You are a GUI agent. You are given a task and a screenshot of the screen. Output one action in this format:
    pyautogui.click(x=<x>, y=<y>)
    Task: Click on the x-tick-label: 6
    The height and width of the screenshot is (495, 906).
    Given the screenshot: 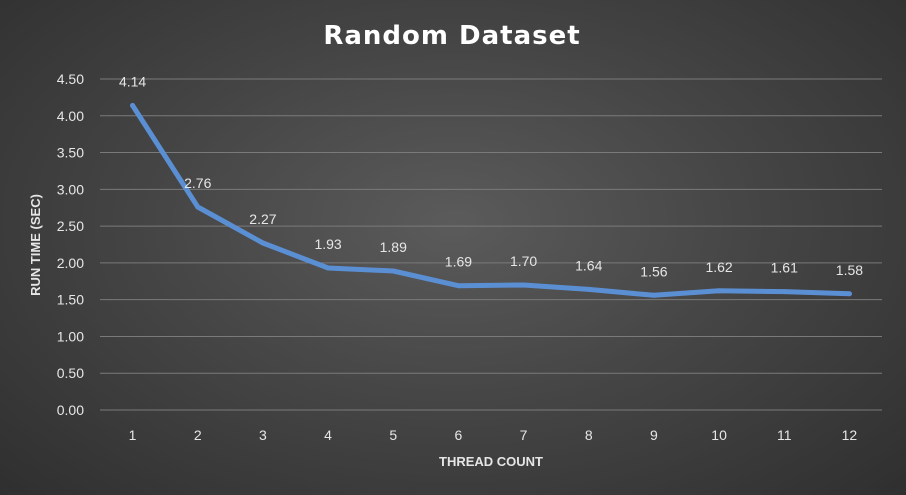 What is the action you would take?
    pyautogui.click(x=459, y=435)
    